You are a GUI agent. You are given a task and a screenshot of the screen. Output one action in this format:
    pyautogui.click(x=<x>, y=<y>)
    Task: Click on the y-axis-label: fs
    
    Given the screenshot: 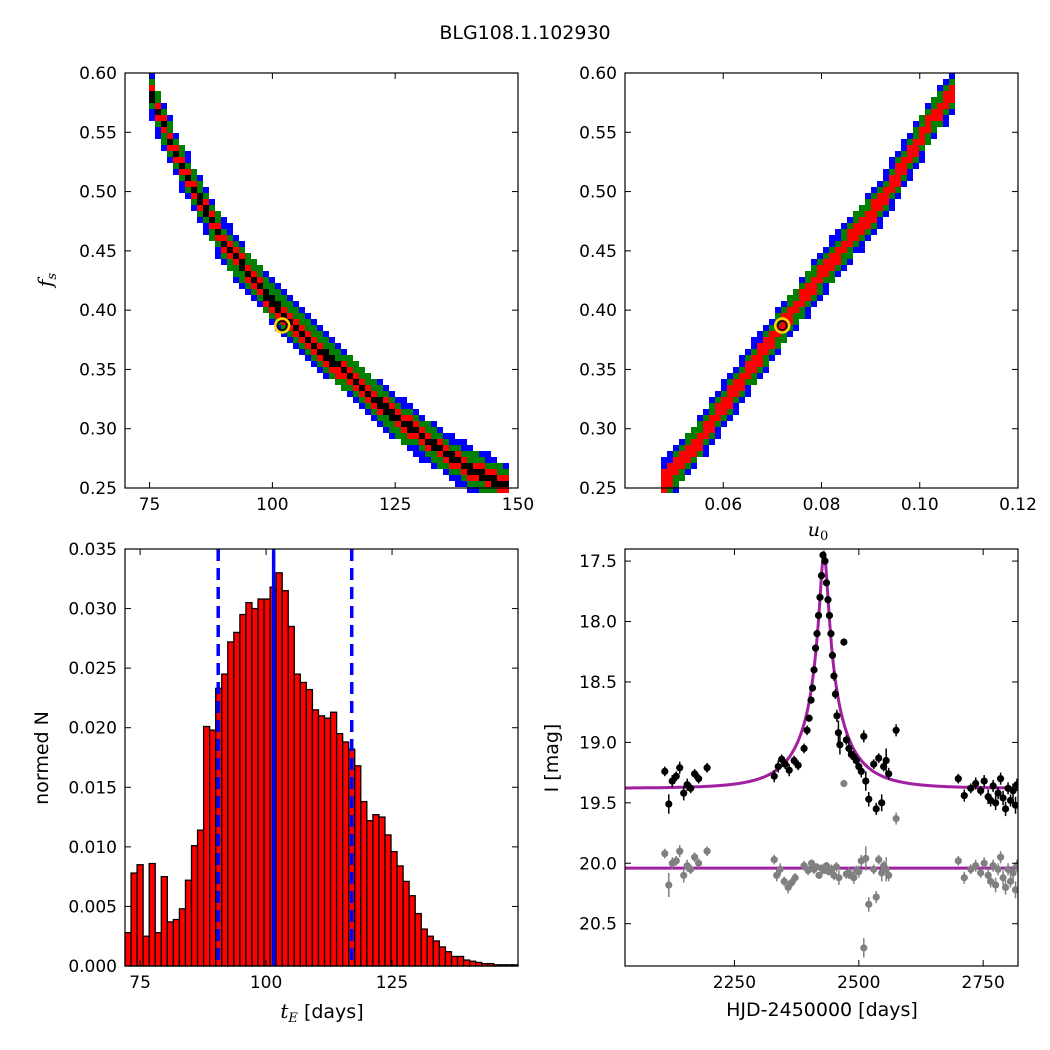 What is the action you would take?
    pyautogui.click(x=46, y=281)
    